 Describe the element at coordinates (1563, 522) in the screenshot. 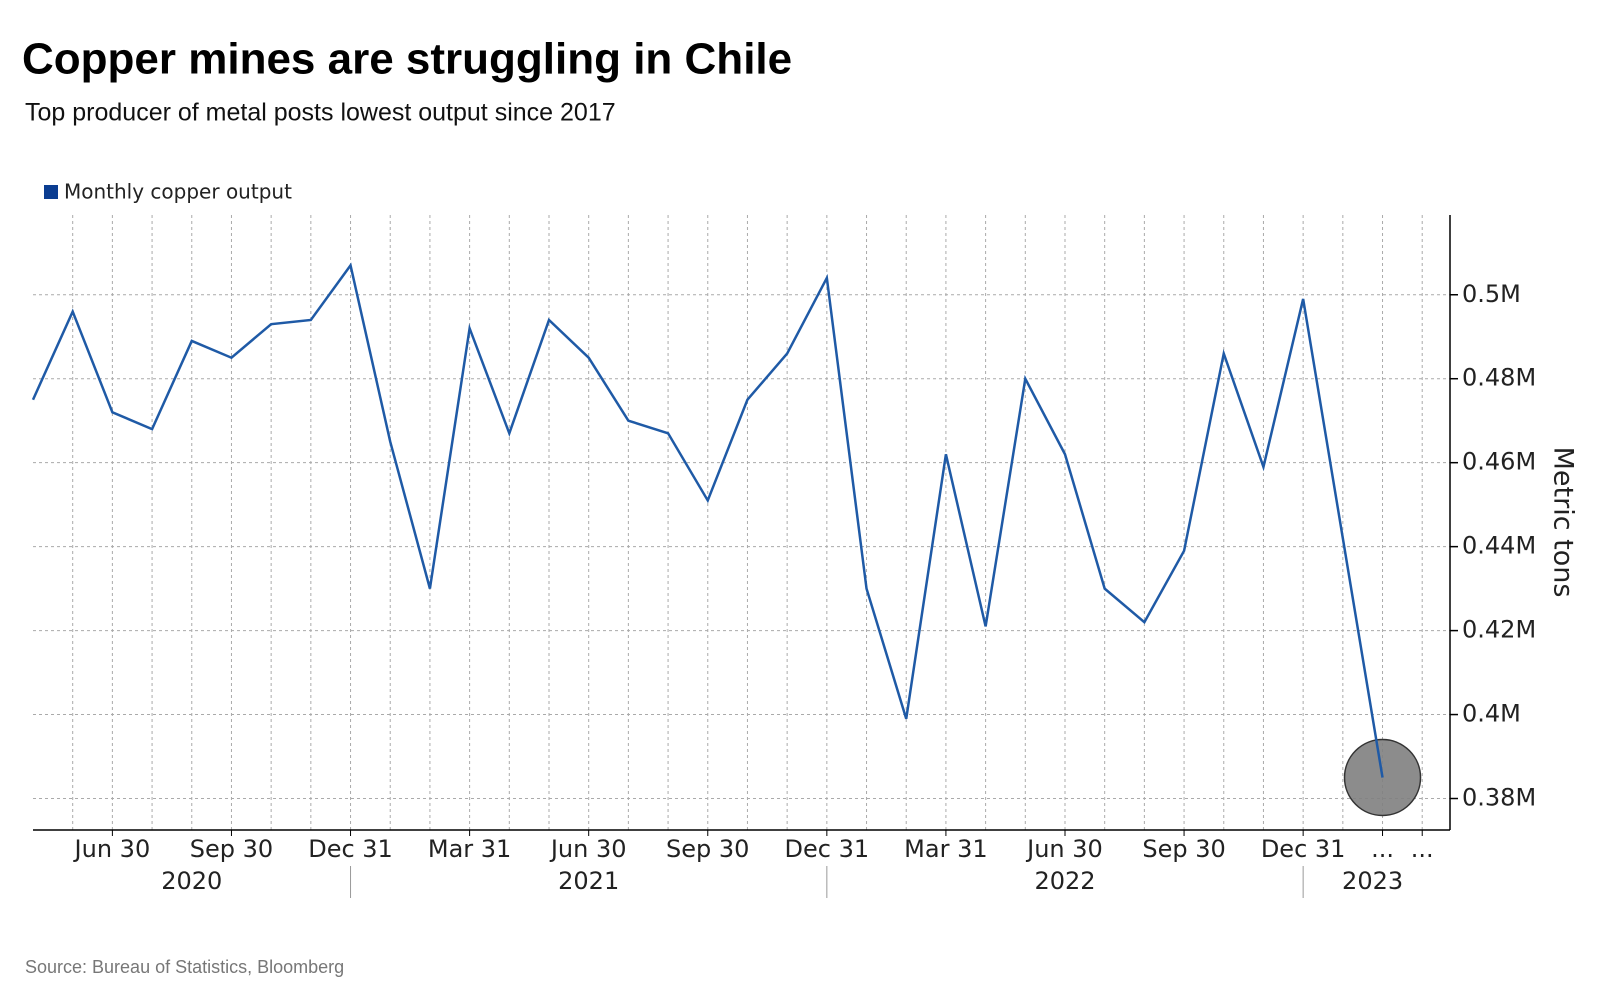

I see `y-axis-title: Metric tons` at that location.